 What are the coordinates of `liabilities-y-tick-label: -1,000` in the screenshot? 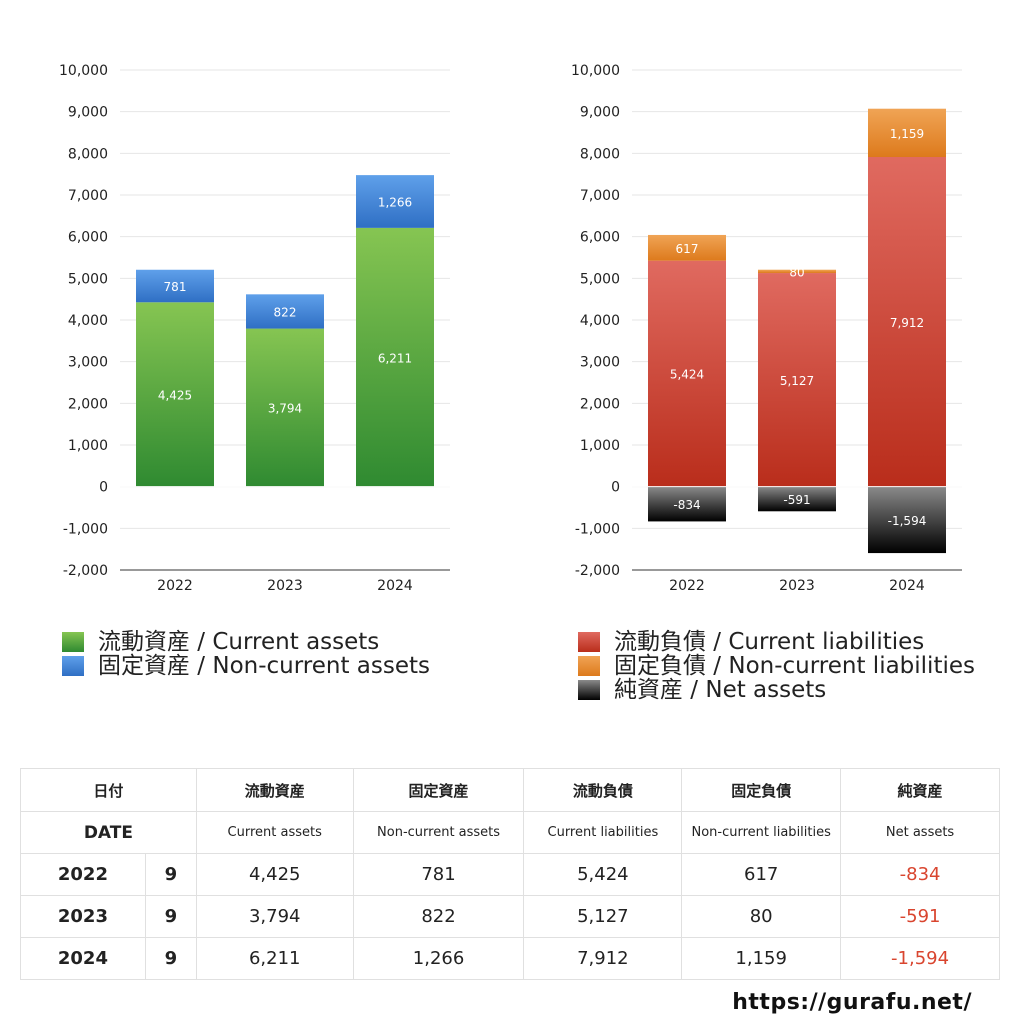 It's located at (597, 529).